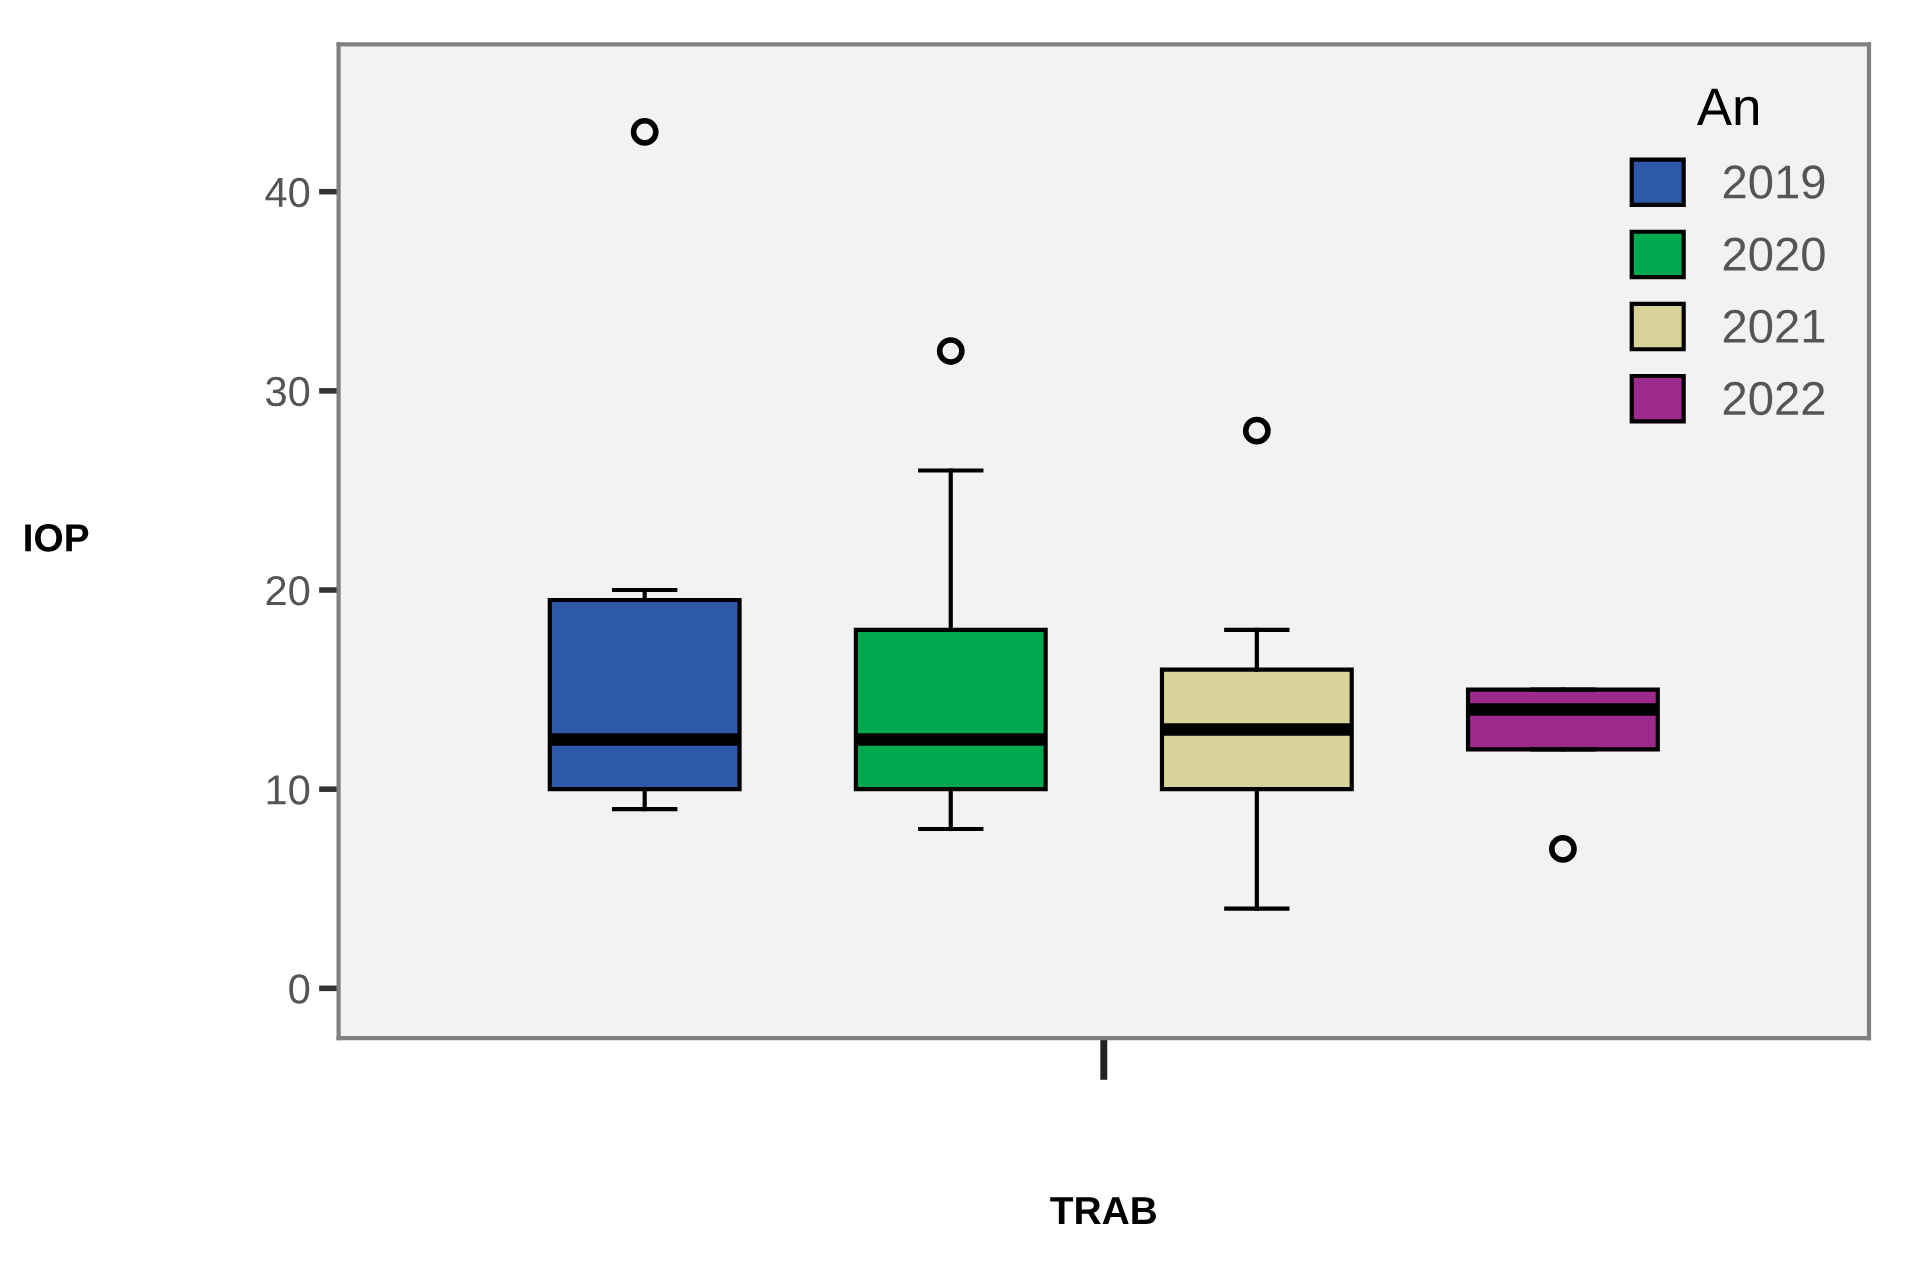  Describe the element at coordinates (299, 989) in the screenshot. I see `y-tick-label: 0` at that location.